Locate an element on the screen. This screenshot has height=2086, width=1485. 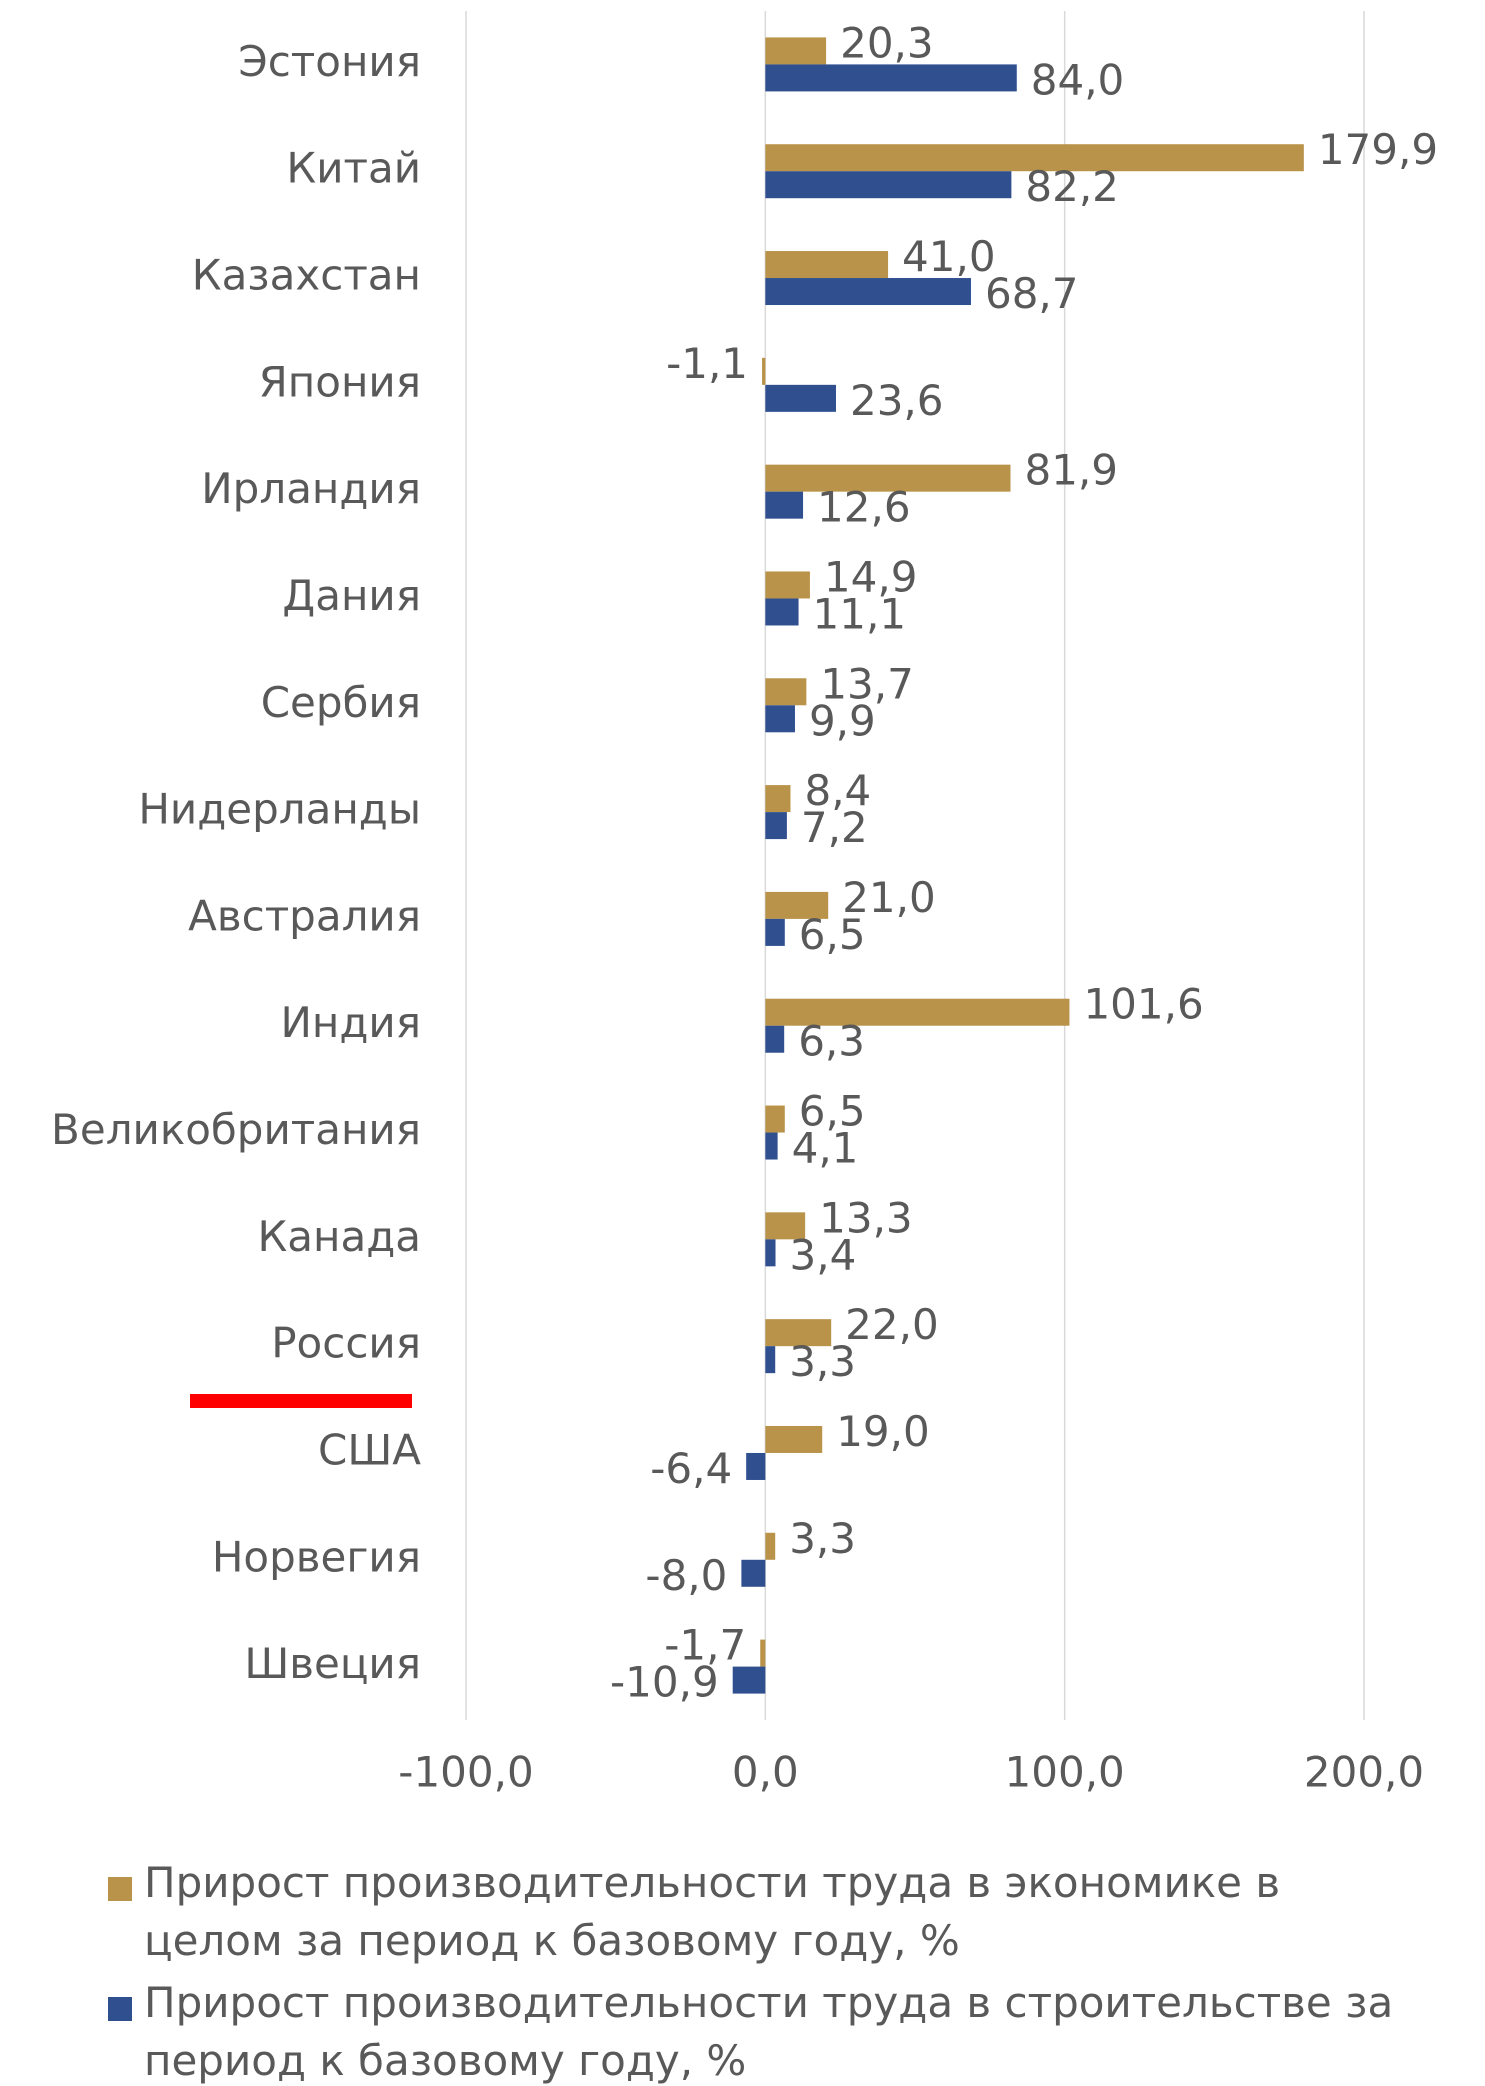
value-label: 14,9 is located at coordinates (871, 576).